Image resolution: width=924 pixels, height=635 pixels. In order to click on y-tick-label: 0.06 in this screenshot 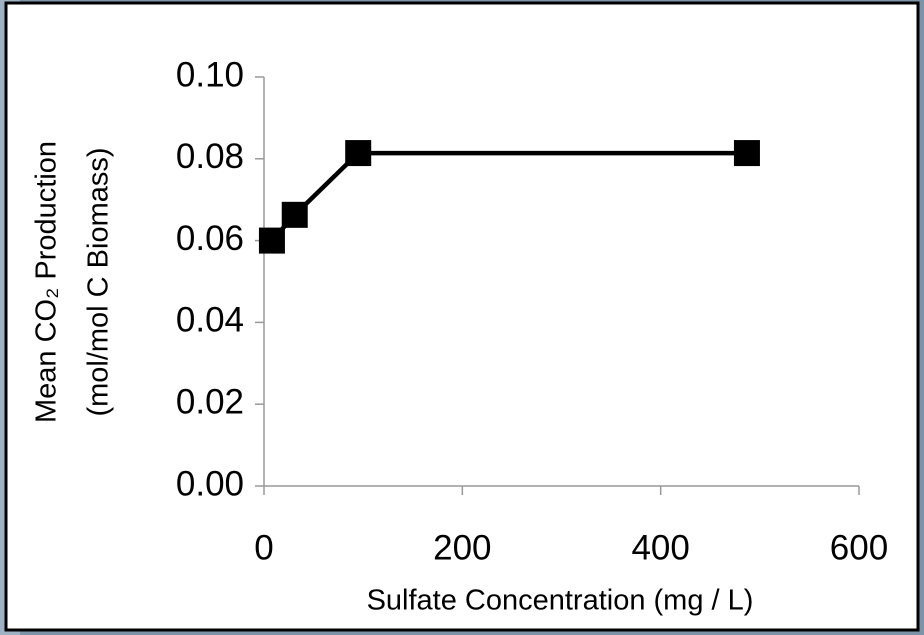, I will do `click(210, 238)`.